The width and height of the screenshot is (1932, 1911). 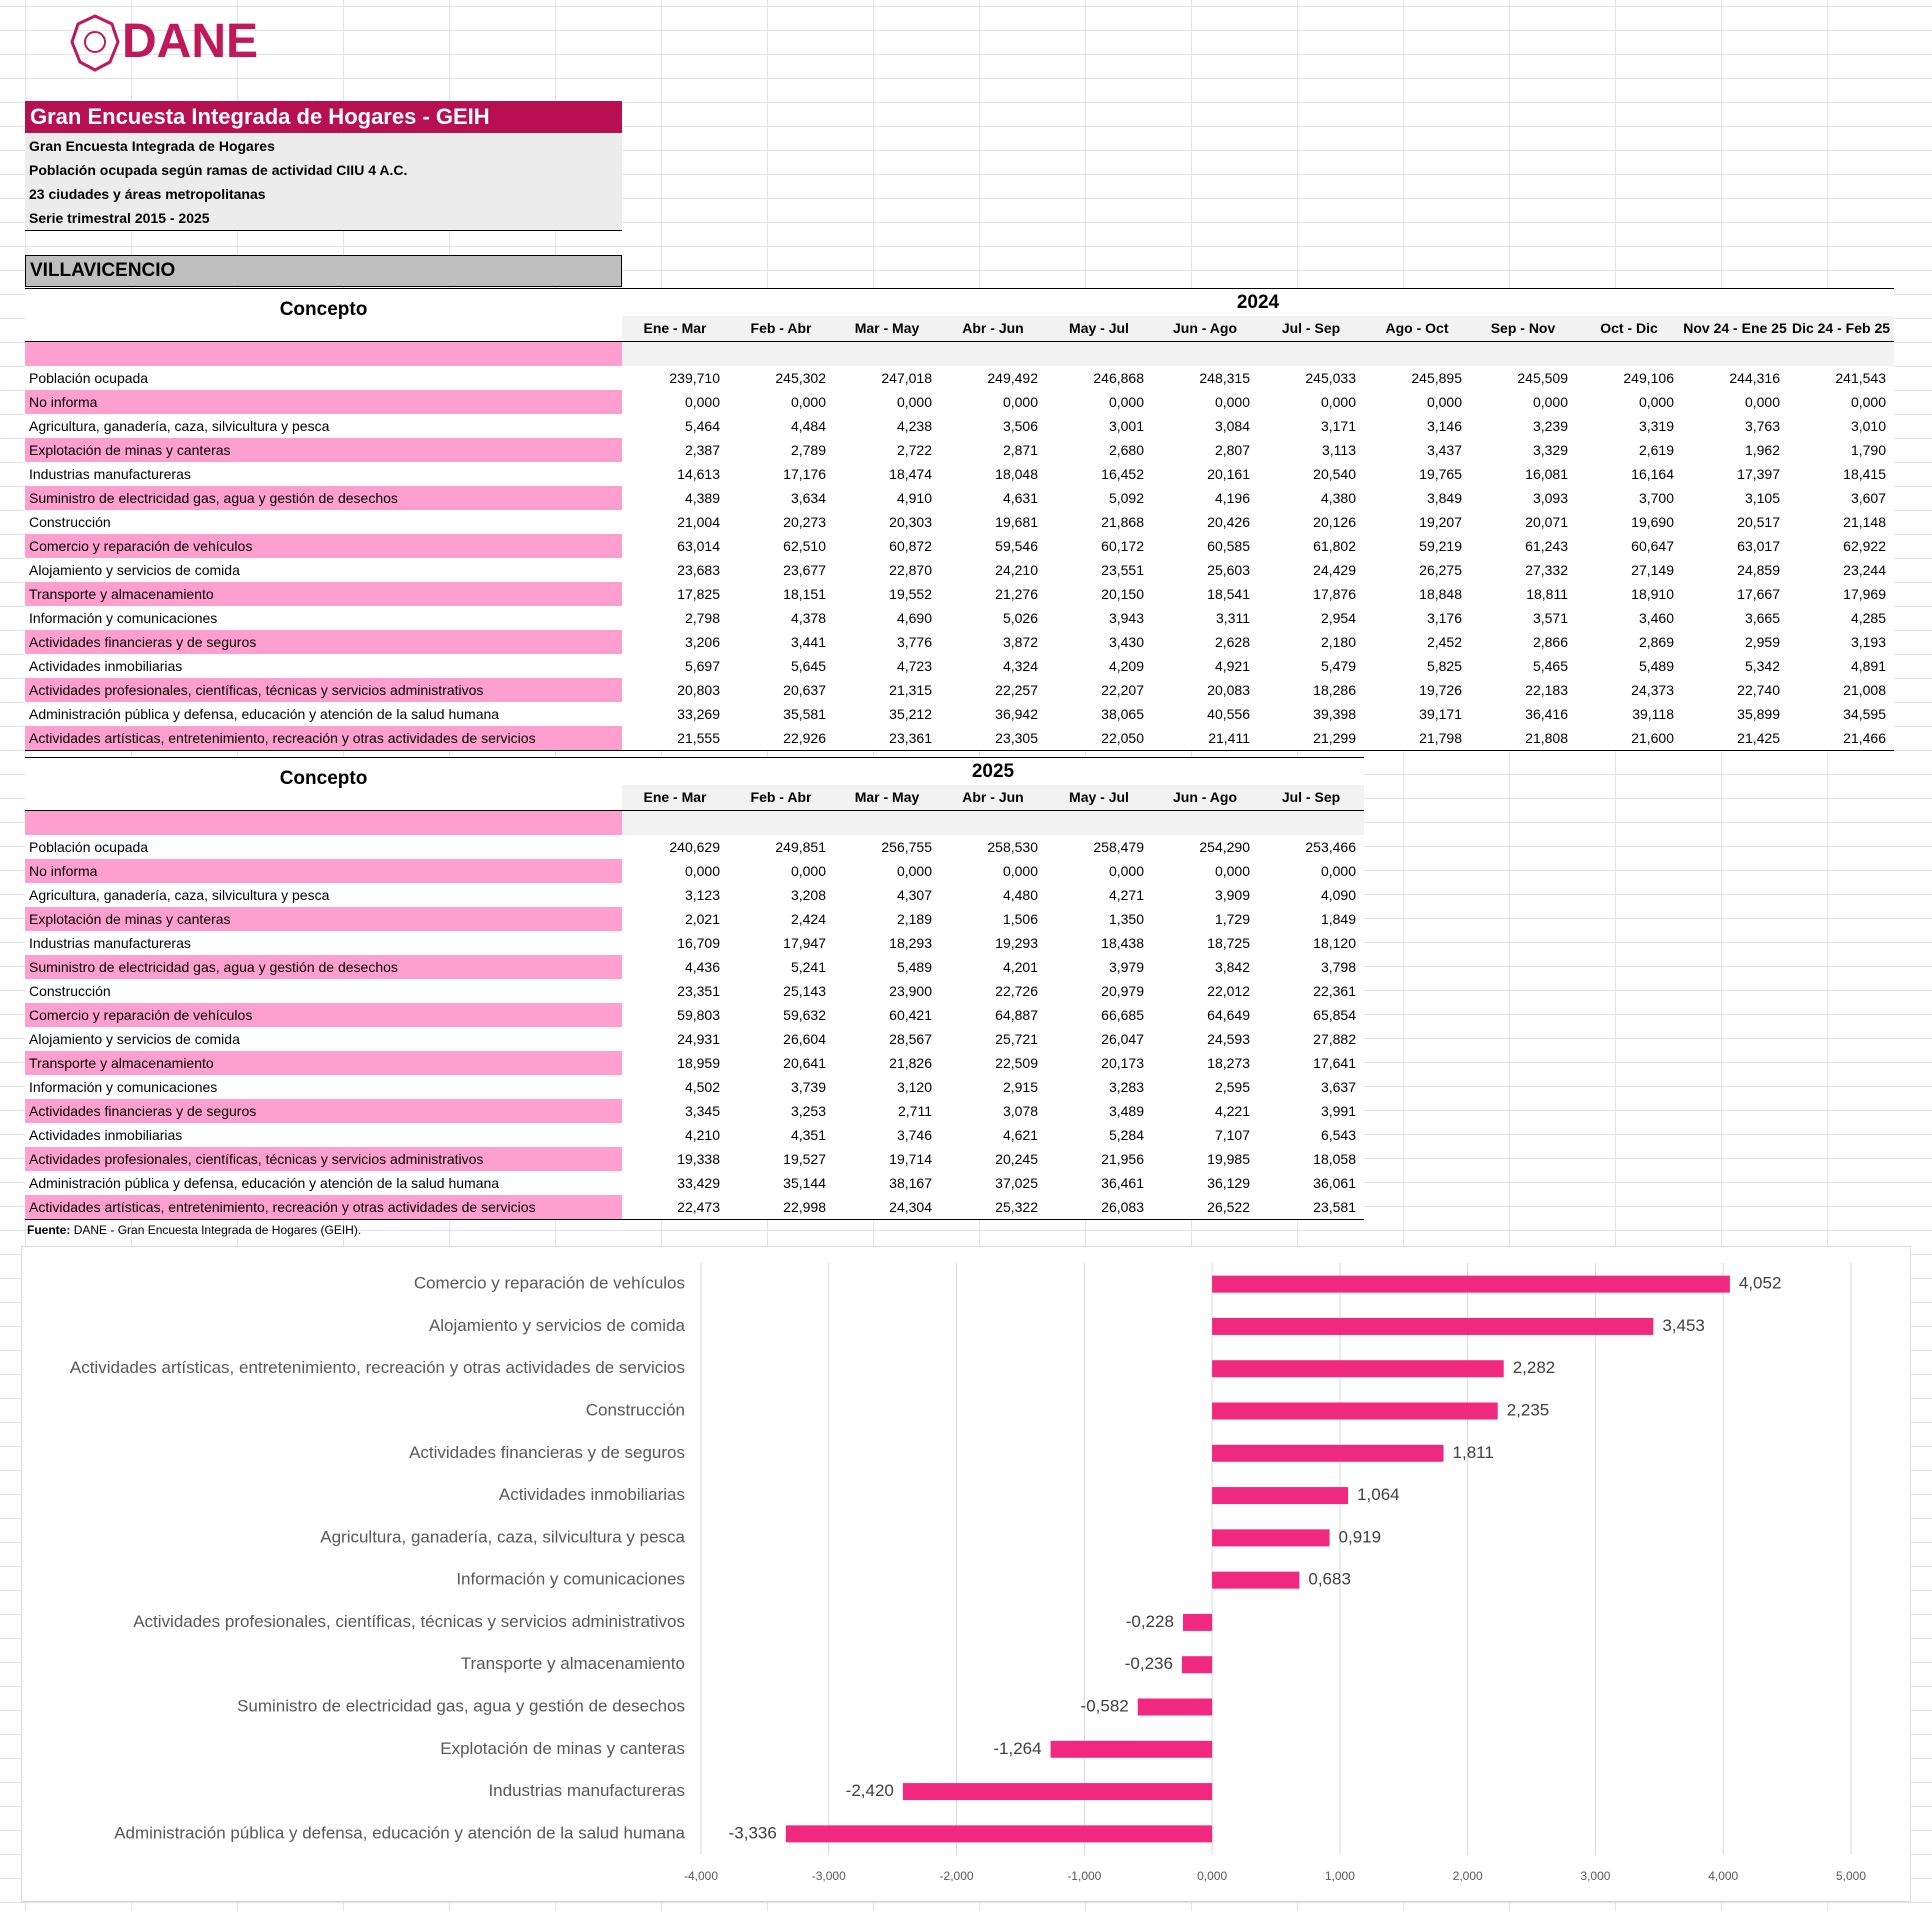 What do you see at coordinates (1099, 450) in the screenshot?
I see `cell-value: 2,680` at bounding box center [1099, 450].